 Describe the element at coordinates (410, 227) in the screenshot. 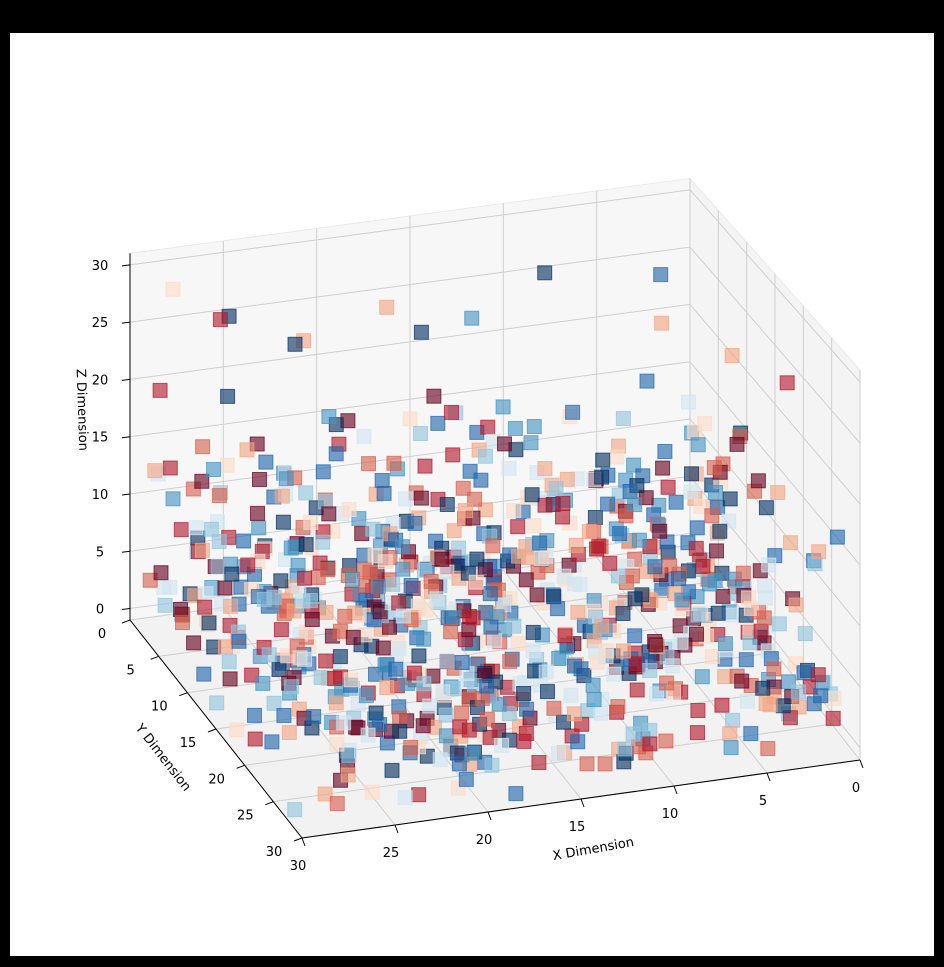

I see `grid-line-z` at that location.